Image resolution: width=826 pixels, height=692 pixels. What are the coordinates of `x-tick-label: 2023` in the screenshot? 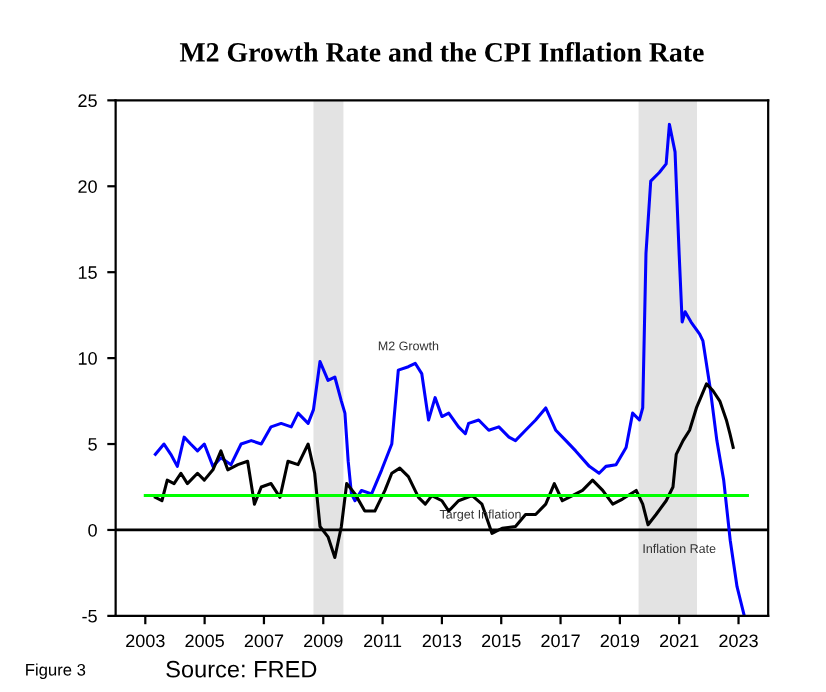 It's located at (738, 641).